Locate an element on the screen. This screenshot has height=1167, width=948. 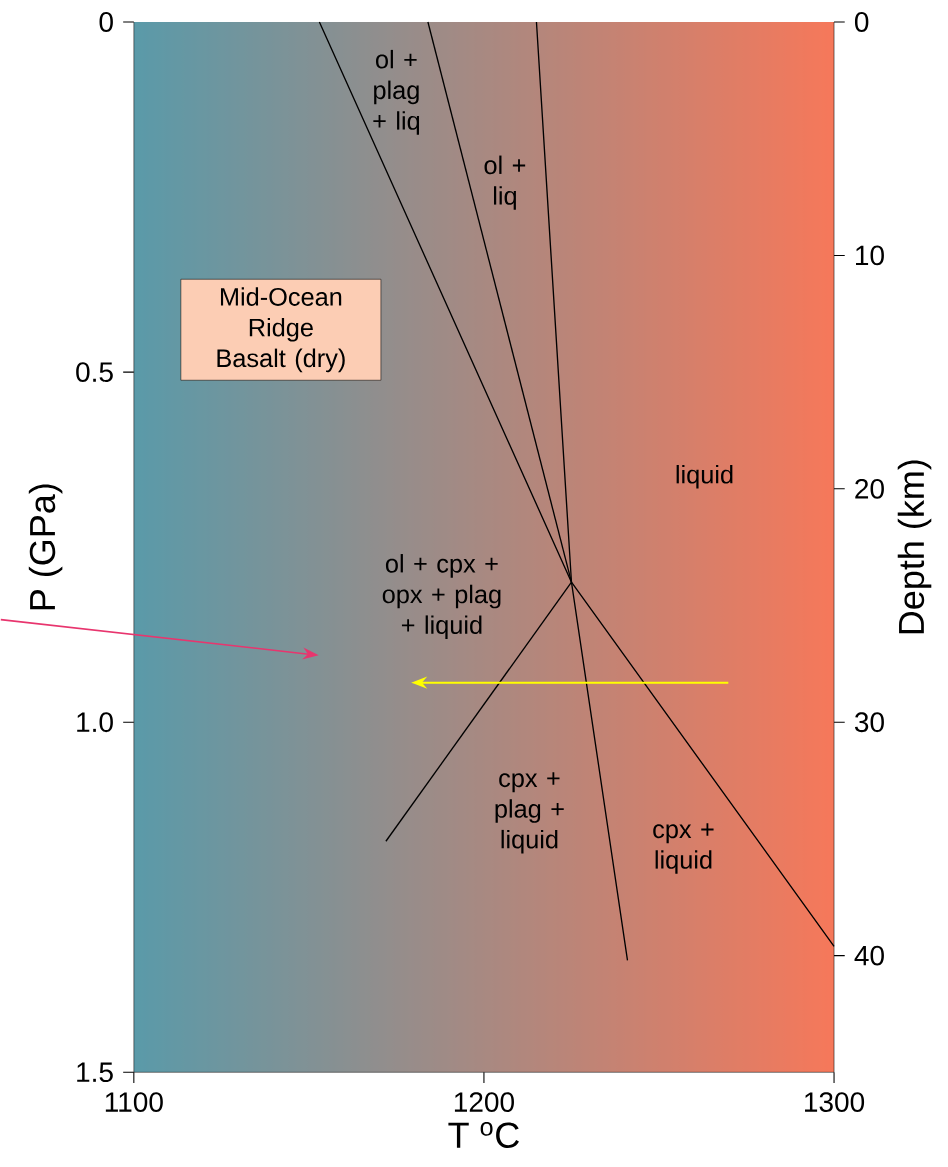
y-tick-label: 0 is located at coordinates (106, 22).